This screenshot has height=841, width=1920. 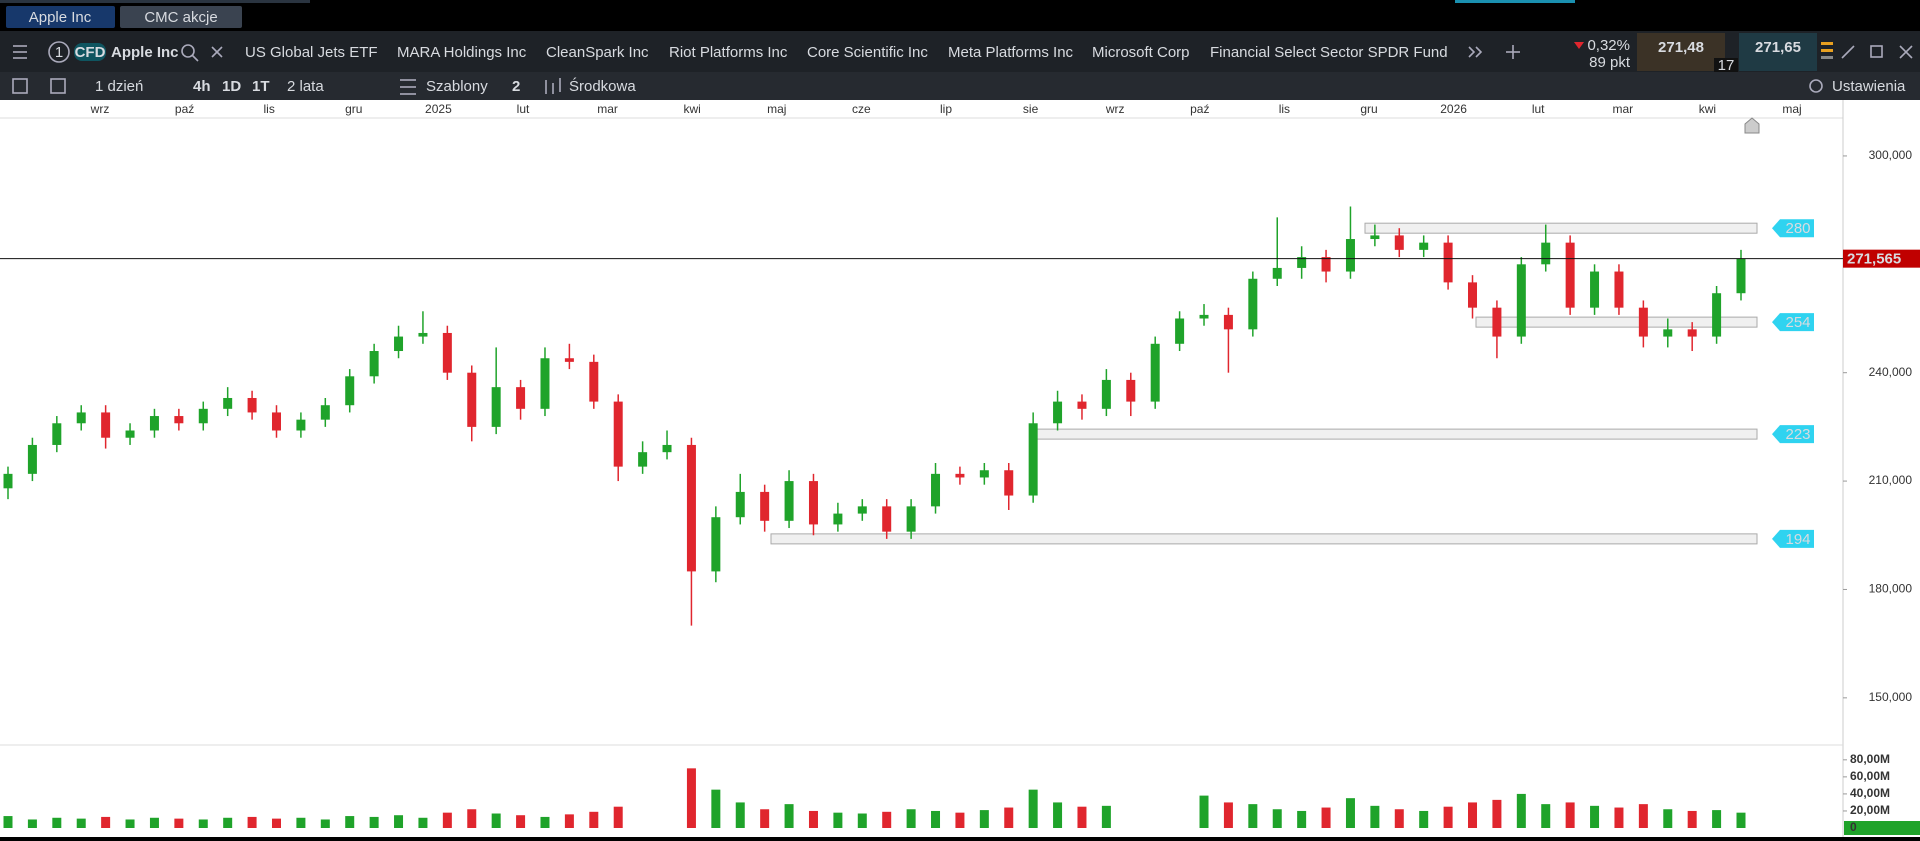 I want to click on x-tick-label: maj, so click(x=776, y=109).